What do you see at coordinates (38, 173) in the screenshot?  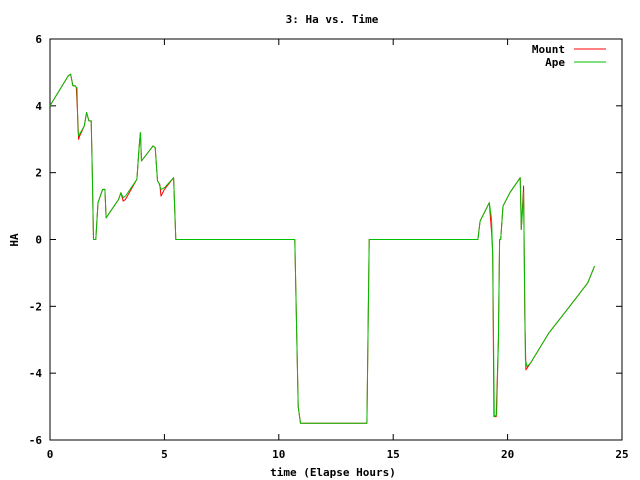 I see `y-tick-label: 2` at bounding box center [38, 173].